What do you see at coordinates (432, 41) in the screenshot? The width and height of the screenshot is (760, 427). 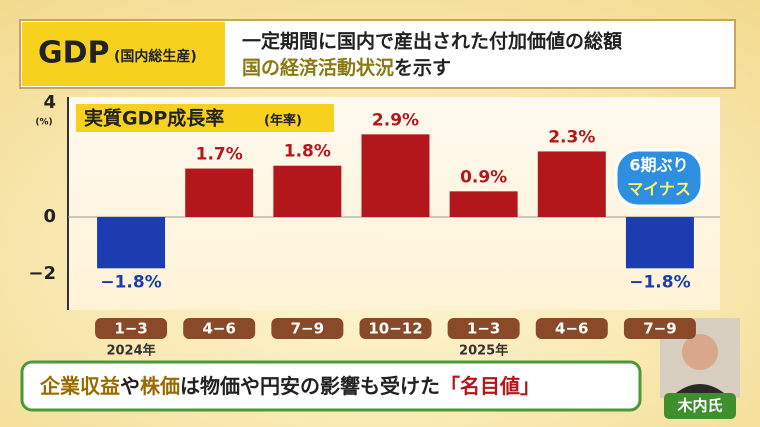 I see `header-line1: 一定期間に国内で産出された付加価値の総額` at bounding box center [432, 41].